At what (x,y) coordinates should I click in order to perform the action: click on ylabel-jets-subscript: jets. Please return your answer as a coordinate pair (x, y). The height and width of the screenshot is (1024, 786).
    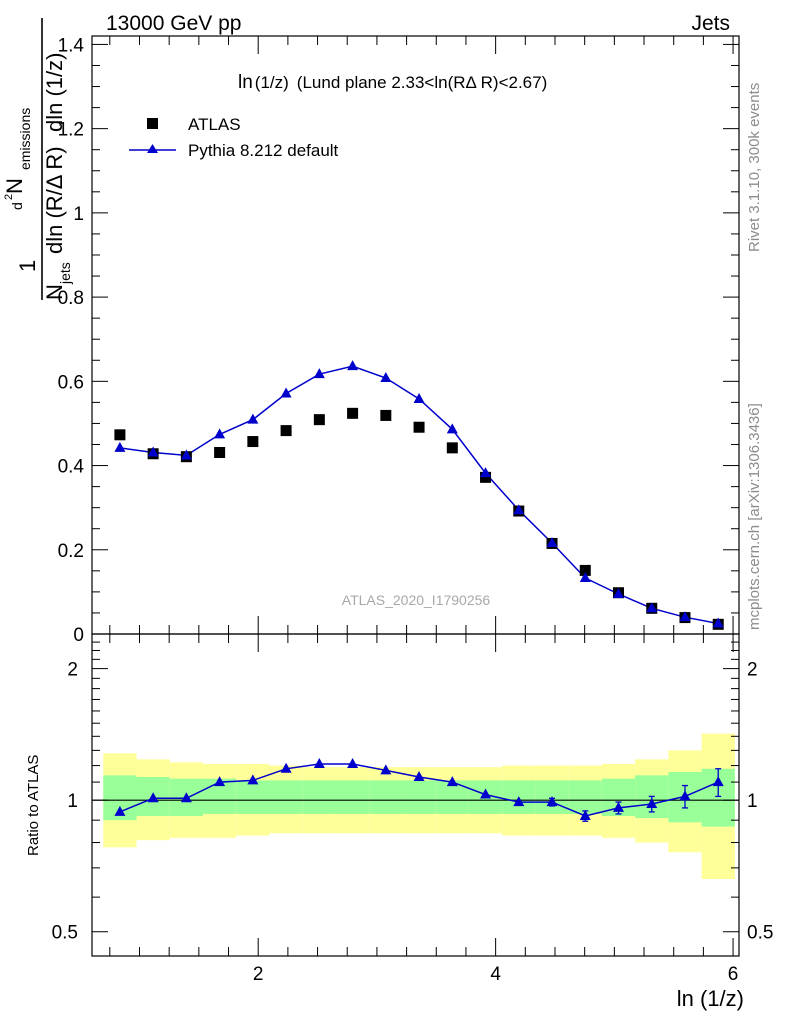
    Looking at the image, I should click on (65, 273).